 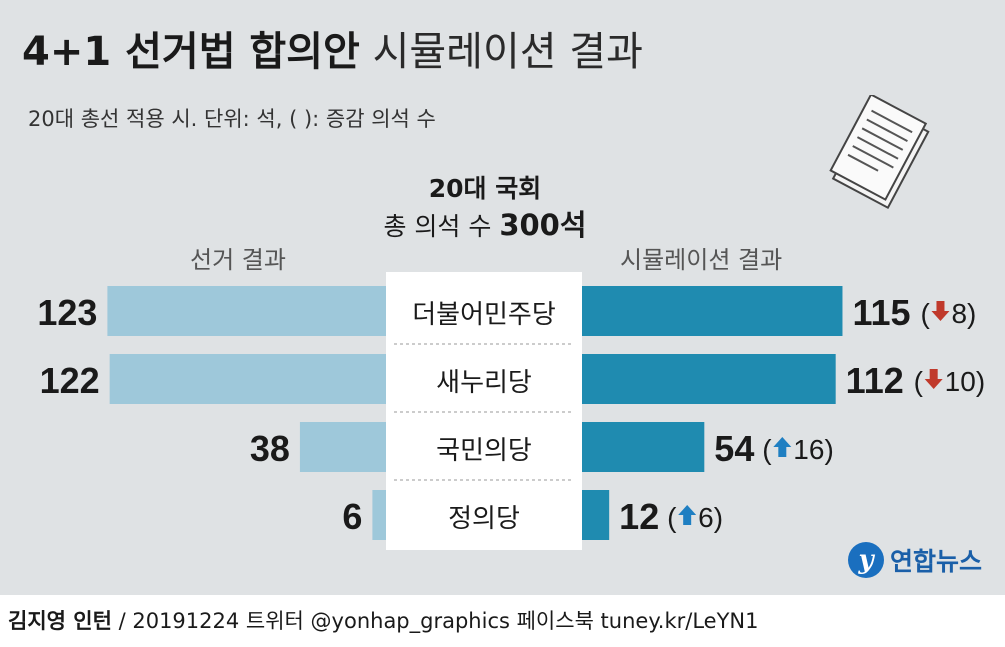 What do you see at coordinates (484, 383) in the screenshot?
I see `party-label: 새누리당` at bounding box center [484, 383].